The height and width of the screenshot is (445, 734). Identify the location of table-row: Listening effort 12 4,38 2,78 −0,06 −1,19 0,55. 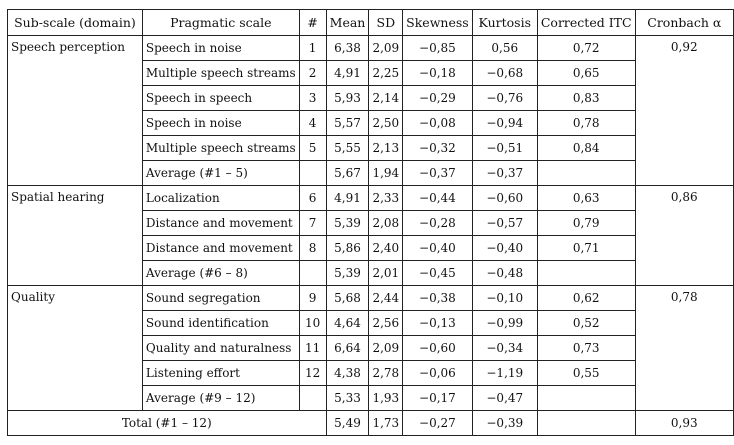
(371, 373).